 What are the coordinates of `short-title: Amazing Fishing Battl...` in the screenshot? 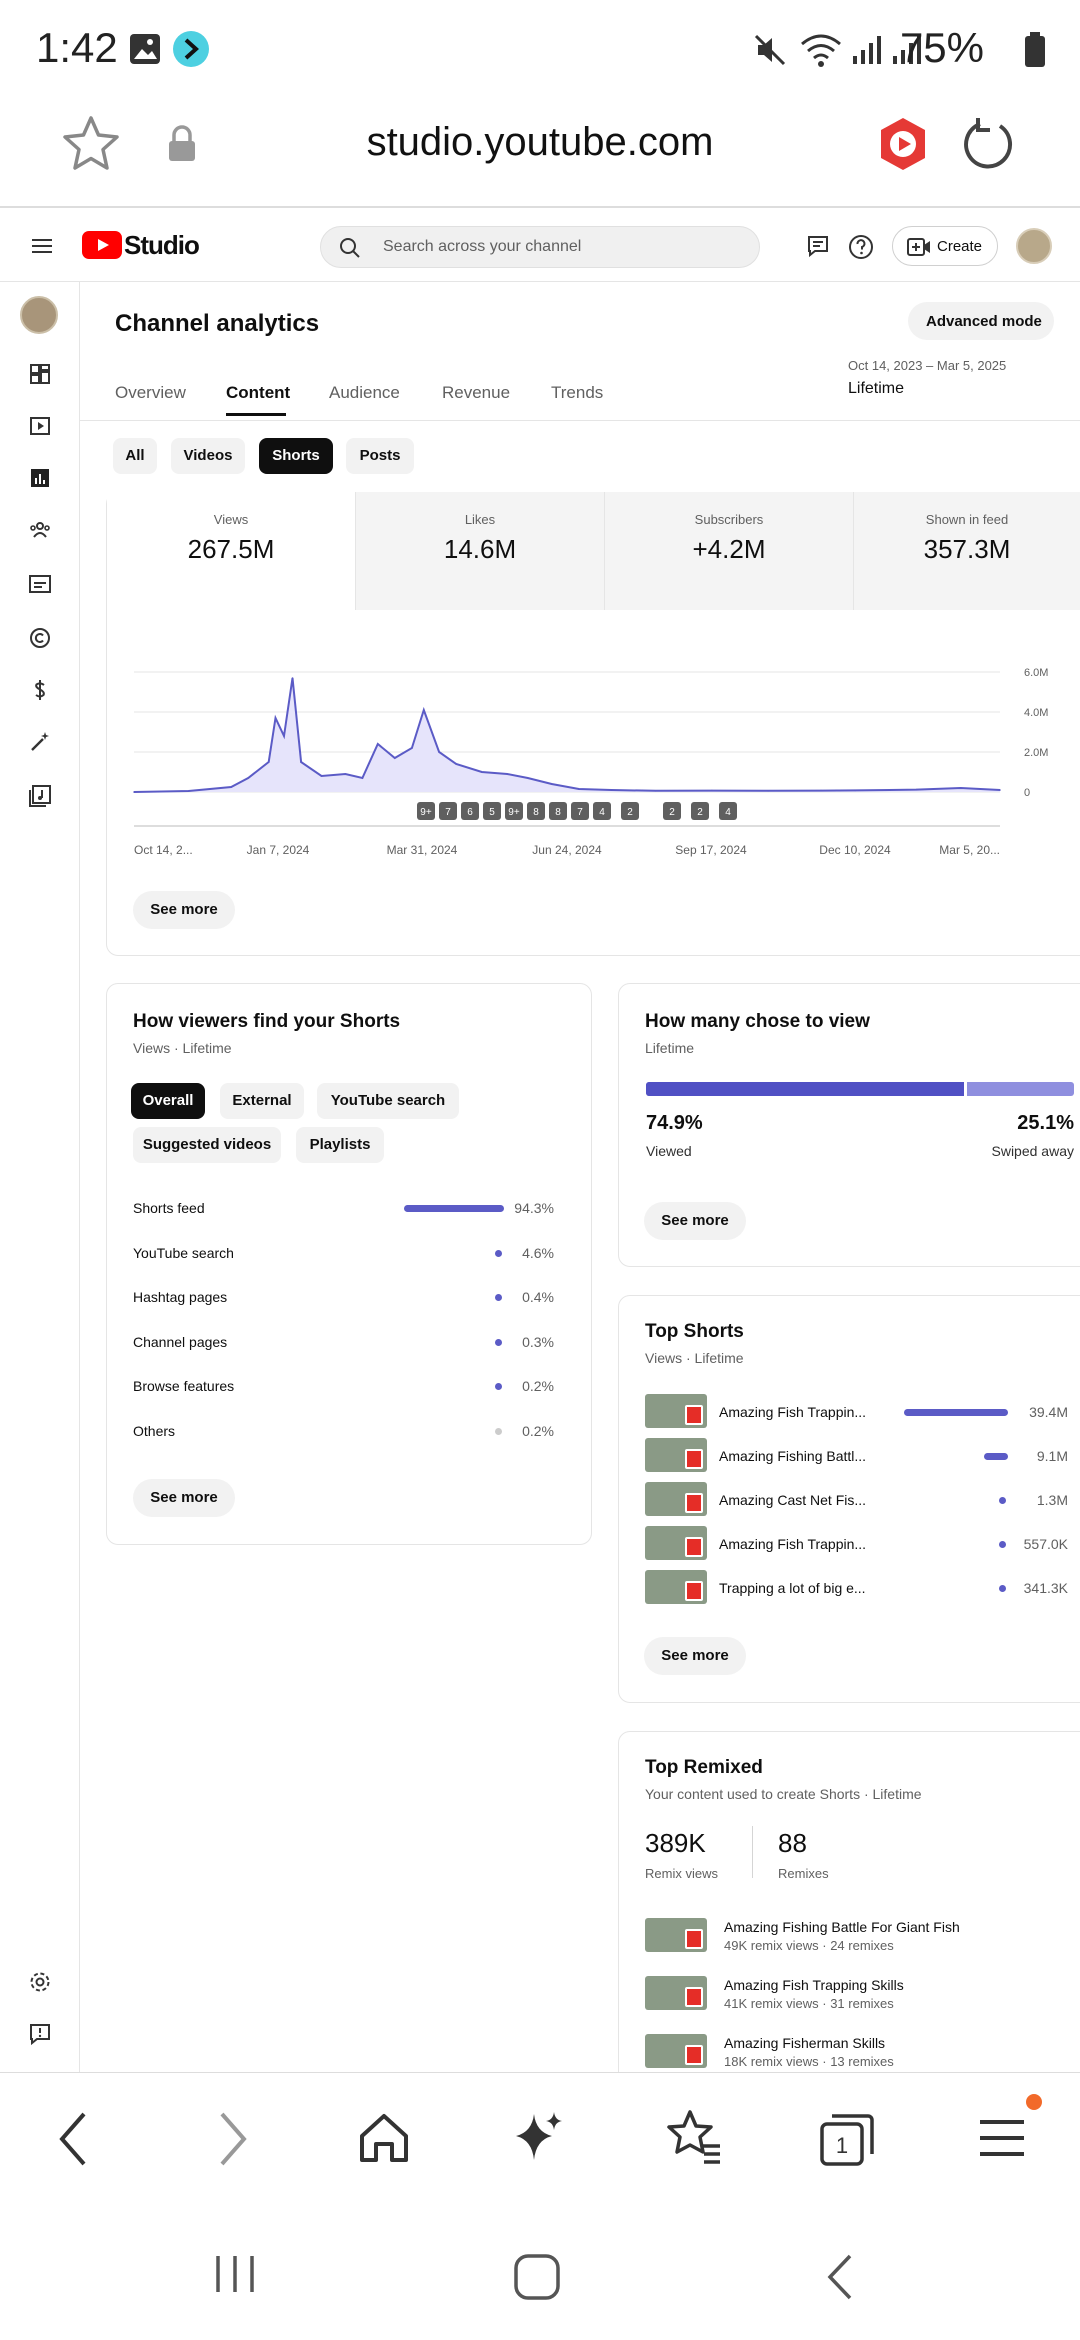 It's located at (793, 1456).